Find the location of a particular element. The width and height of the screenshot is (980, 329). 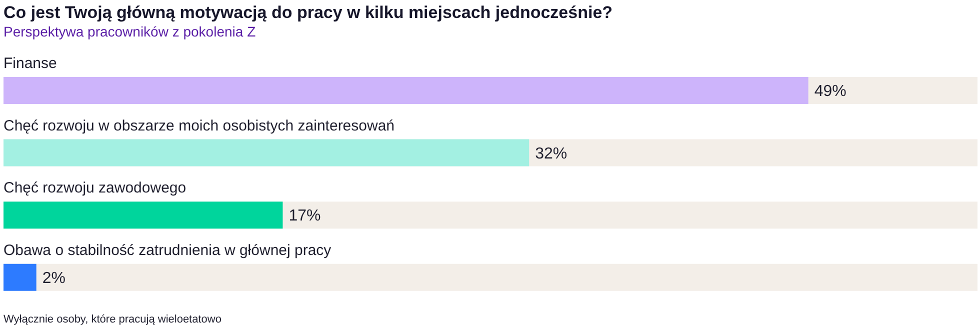

bar is located at coordinates (20, 277).